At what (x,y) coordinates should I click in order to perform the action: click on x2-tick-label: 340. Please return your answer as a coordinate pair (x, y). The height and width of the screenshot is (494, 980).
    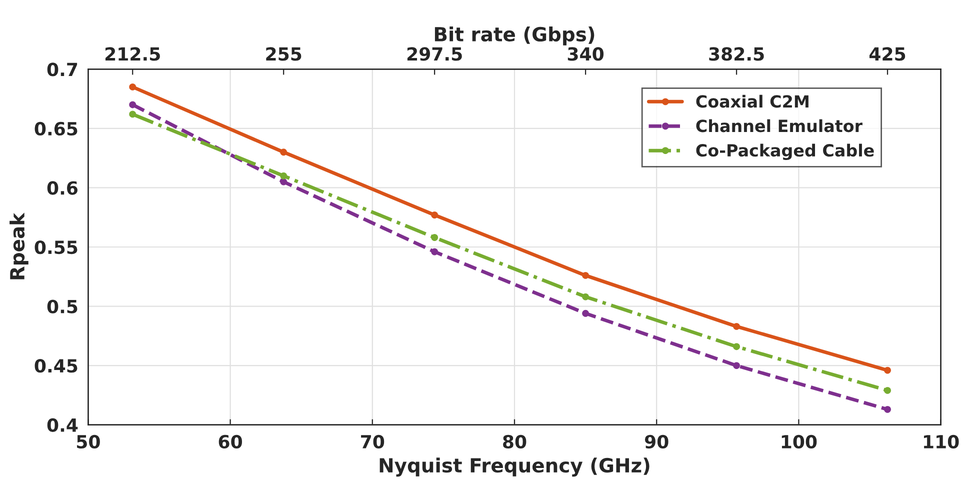
    Looking at the image, I should click on (586, 54).